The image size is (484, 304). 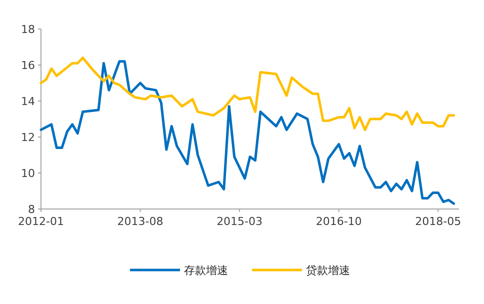 I want to click on y-tick-label: 12, so click(x=28, y=137).